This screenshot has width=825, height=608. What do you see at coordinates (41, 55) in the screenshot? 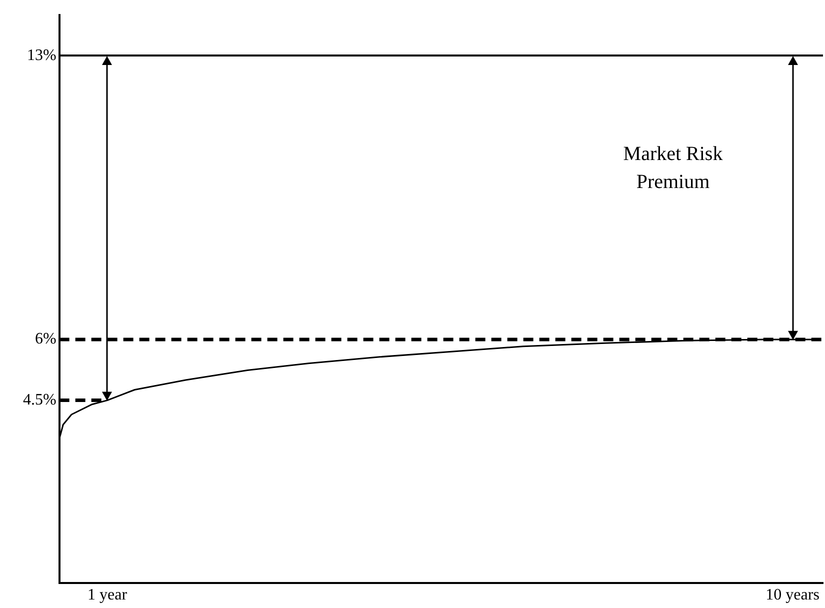
I see `y-tick-label: 13%` at bounding box center [41, 55].